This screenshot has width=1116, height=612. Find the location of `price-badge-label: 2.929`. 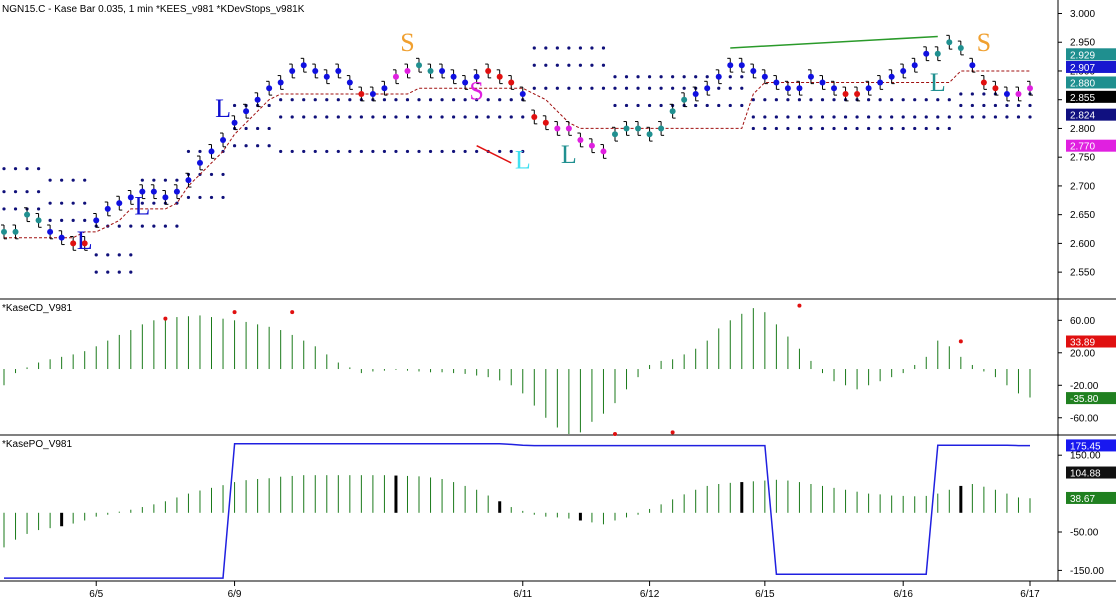

price-badge-label: 2.929 is located at coordinates (1082, 55).